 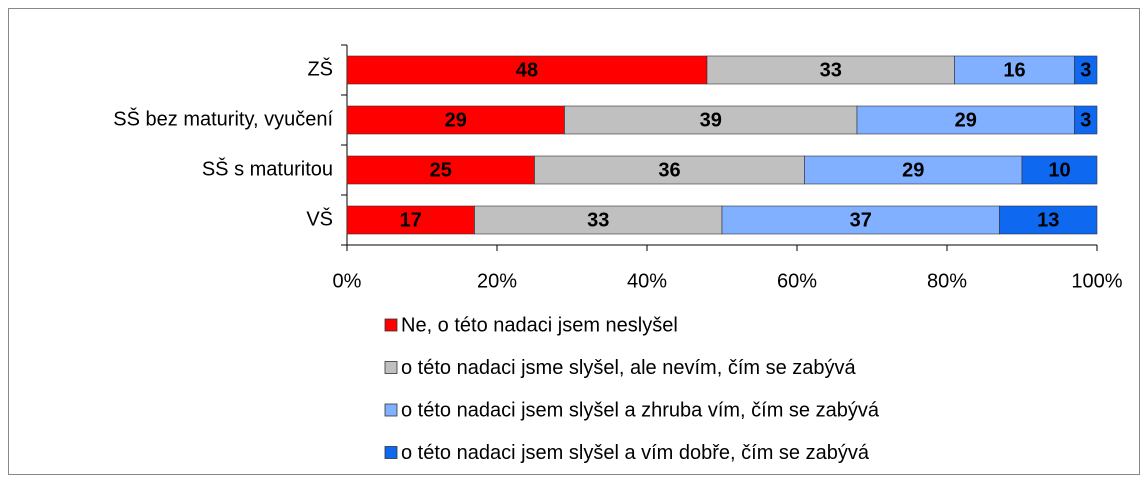 What do you see at coordinates (319, 218) in the screenshot?
I see `y-tick-label: VŠ` at bounding box center [319, 218].